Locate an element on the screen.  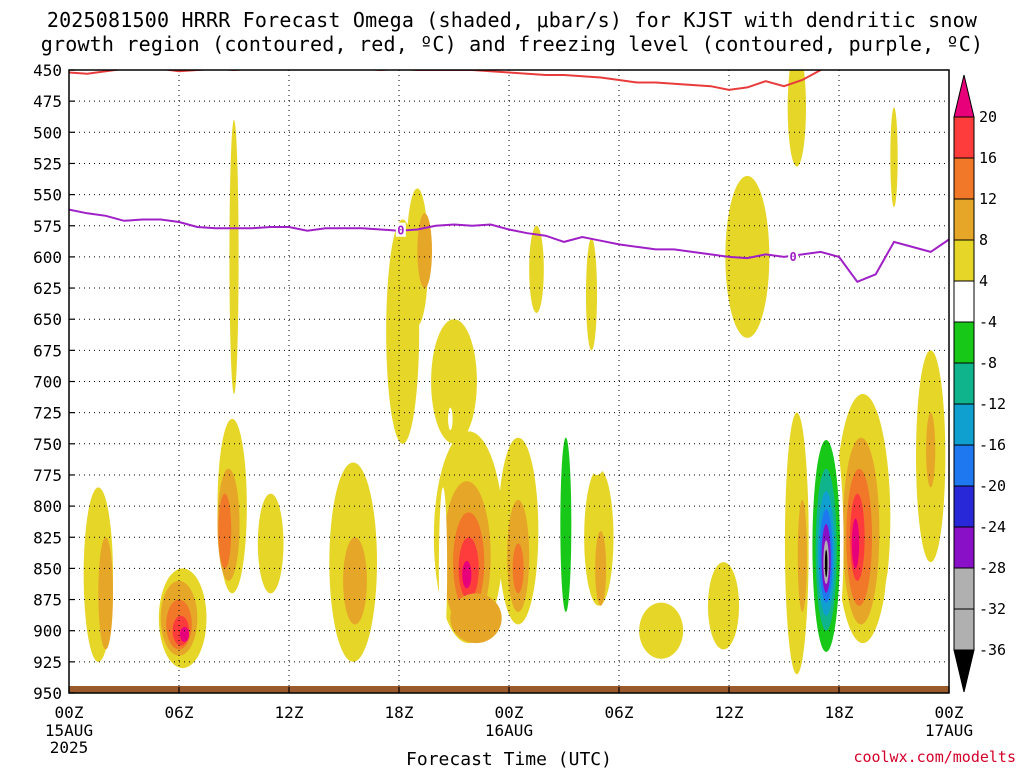
x-tick-date-4: 16AUG is located at coordinates (509, 730).